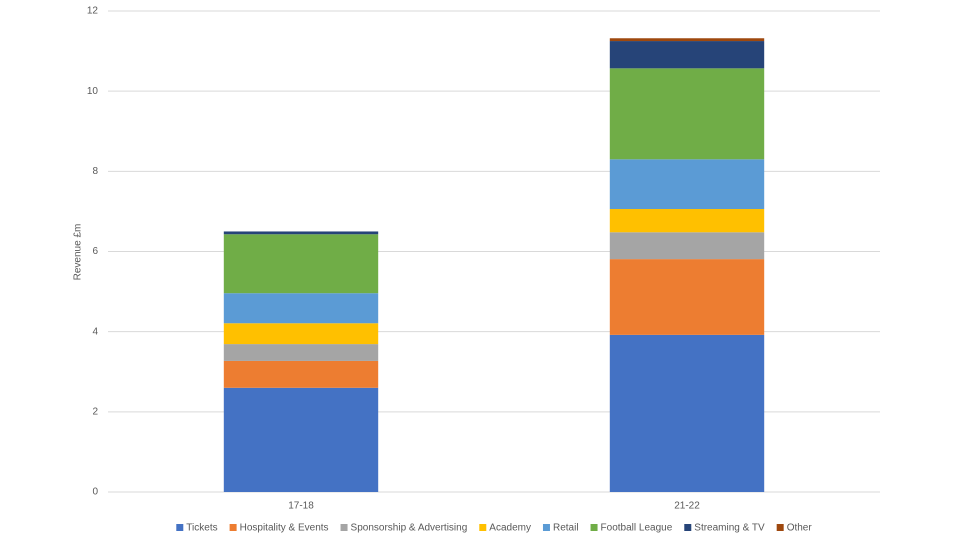 This screenshot has width=960, height=540. I want to click on legend-label: Football League, so click(637, 528).